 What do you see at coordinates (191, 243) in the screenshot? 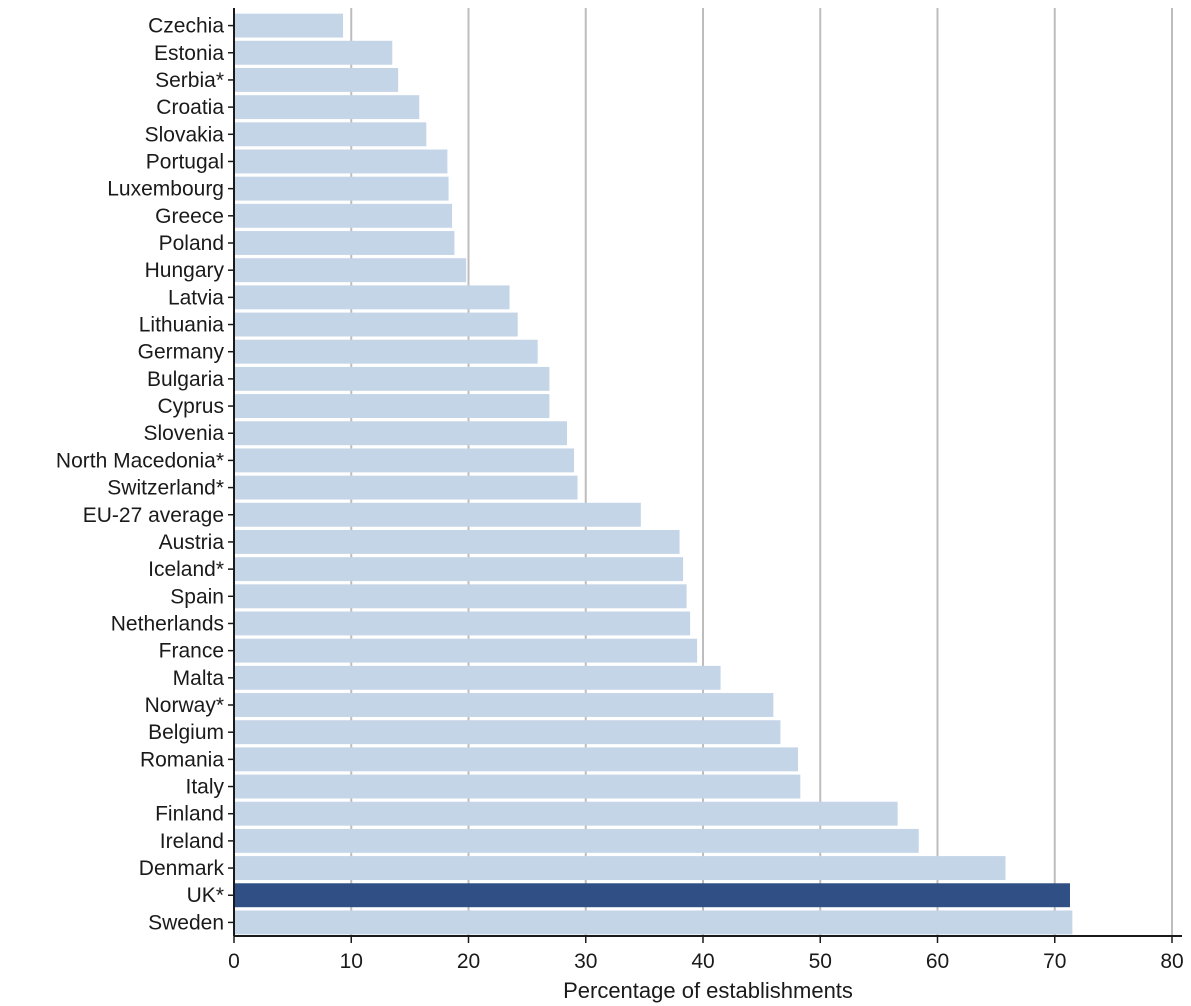
I see `category-label: Poland` at bounding box center [191, 243].